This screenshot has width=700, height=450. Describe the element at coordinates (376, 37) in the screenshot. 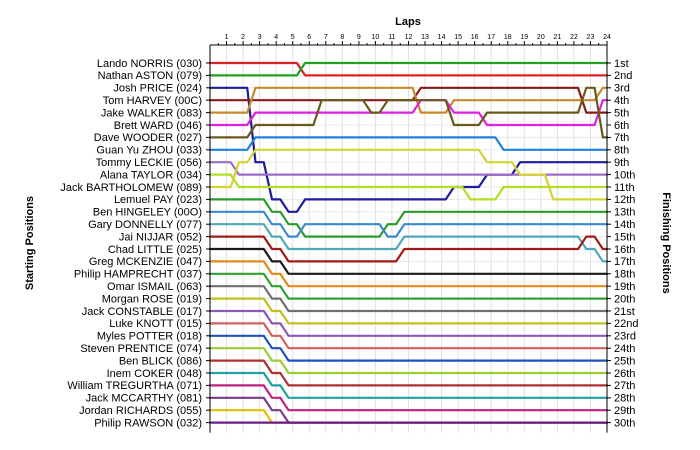

I see `x-tick-label: 10` at that location.